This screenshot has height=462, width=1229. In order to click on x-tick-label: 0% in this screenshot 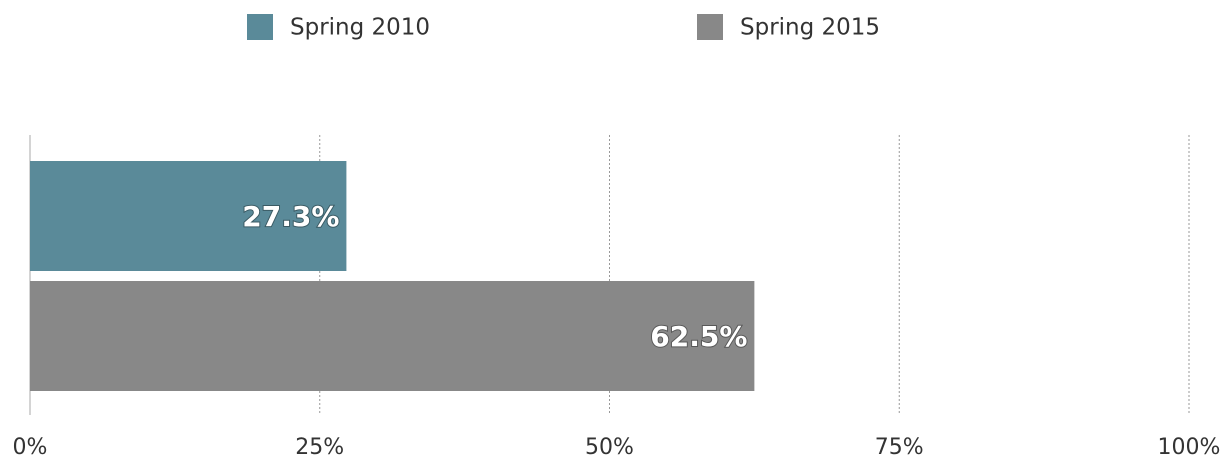, I will do `click(30, 447)`.